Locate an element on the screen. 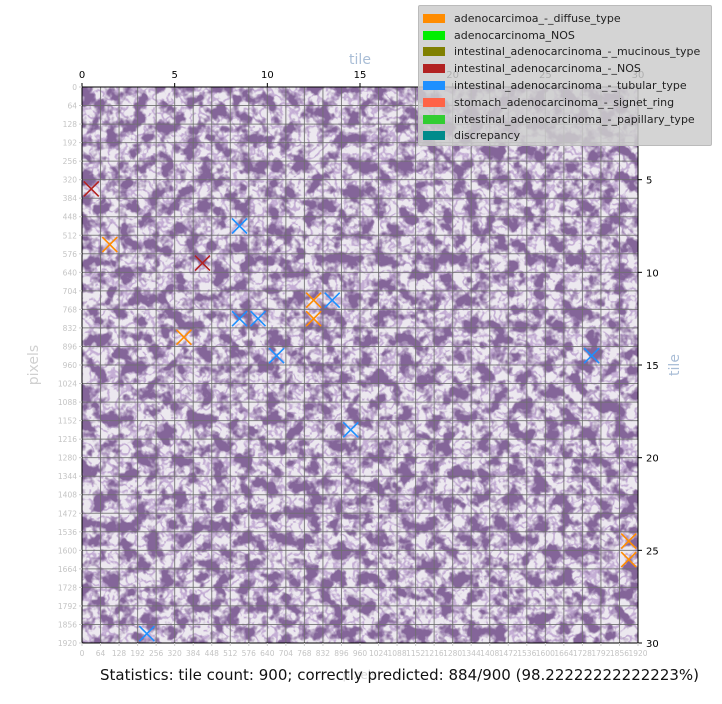 Image resolution: width=722 pixels, height=704 pixels. y-right-tick-label: 15 is located at coordinates (652, 366).